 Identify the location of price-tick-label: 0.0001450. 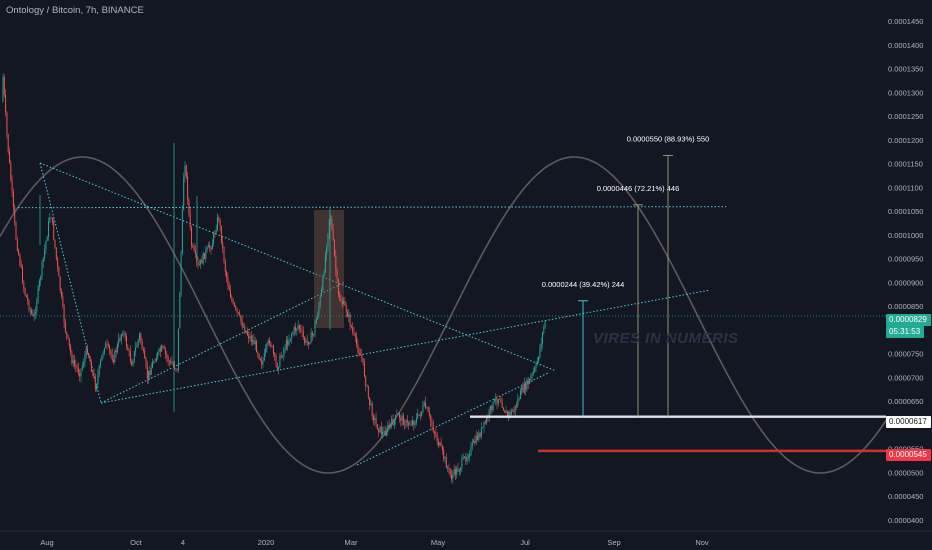
(905, 21).